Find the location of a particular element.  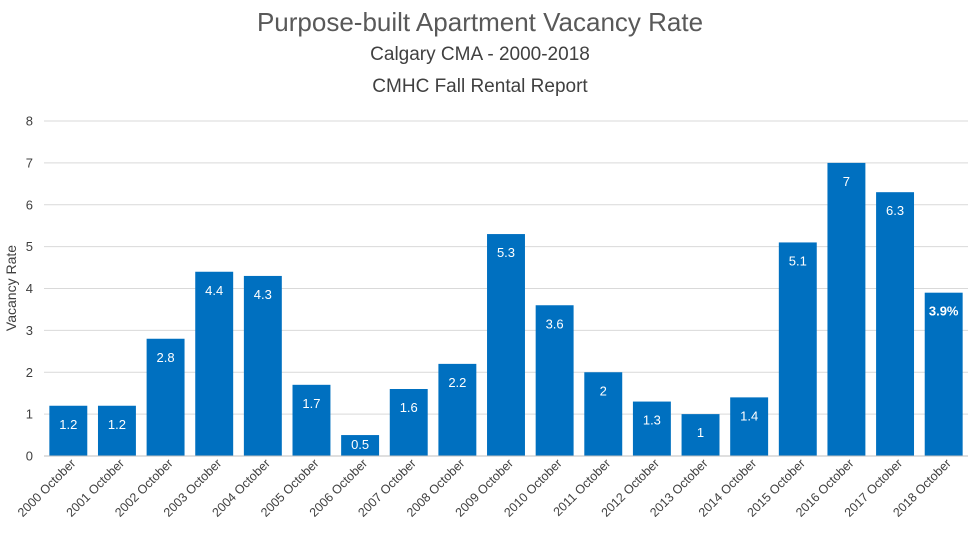

y-tick-label: 6 is located at coordinates (29, 204).